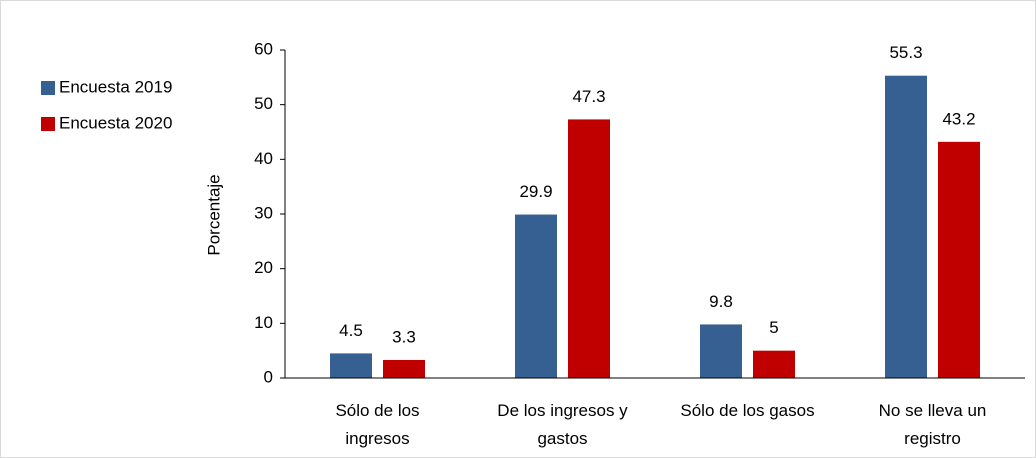 The height and width of the screenshot is (458, 1036). I want to click on value-label: 47.3, so click(588, 96).